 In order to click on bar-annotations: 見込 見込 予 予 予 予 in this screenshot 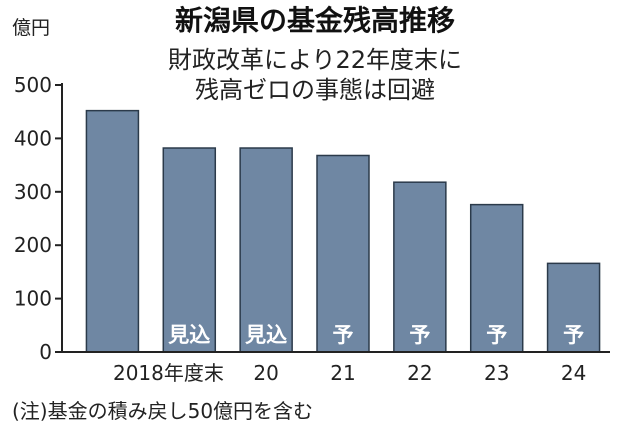, I will do `click(376, 335)`.